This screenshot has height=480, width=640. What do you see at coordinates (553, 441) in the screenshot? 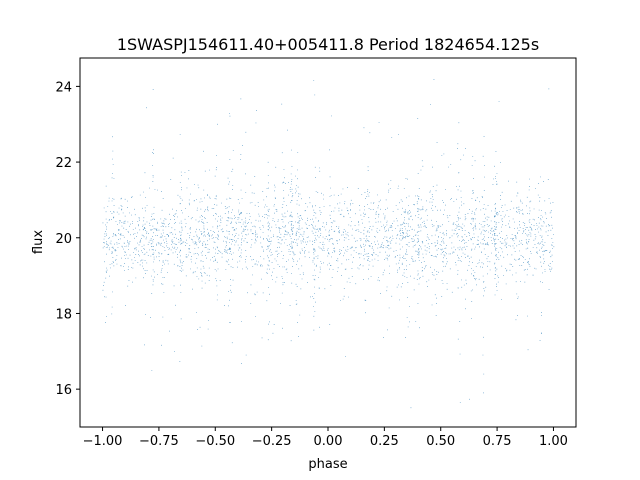
I see `x-tick-label: 1.00` at bounding box center [553, 441].